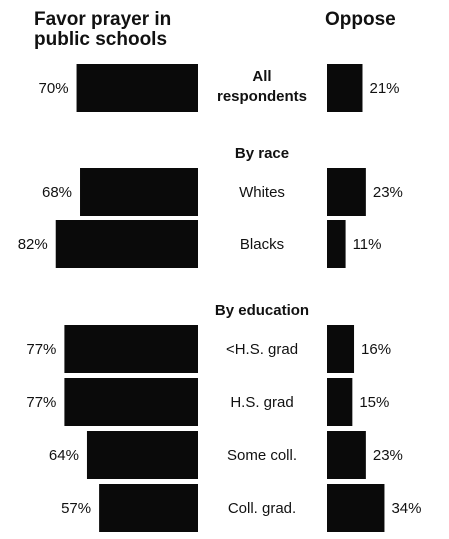 This screenshot has height=539, width=449. What do you see at coordinates (384, 88) in the screenshot?
I see `oppose-value-label: 21%` at bounding box center [384, 88].